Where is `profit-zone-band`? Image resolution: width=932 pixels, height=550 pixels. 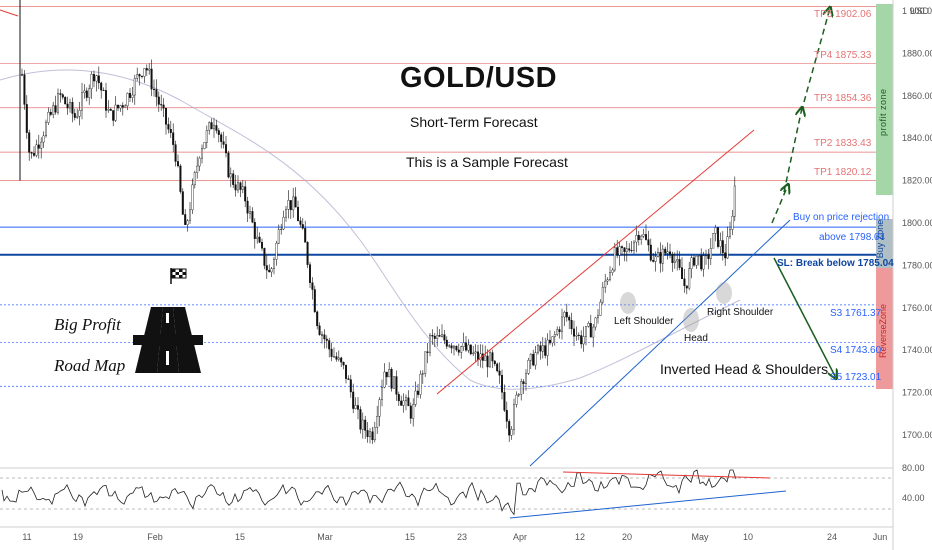
profit-zone-band is located at coordinates (884, 99).